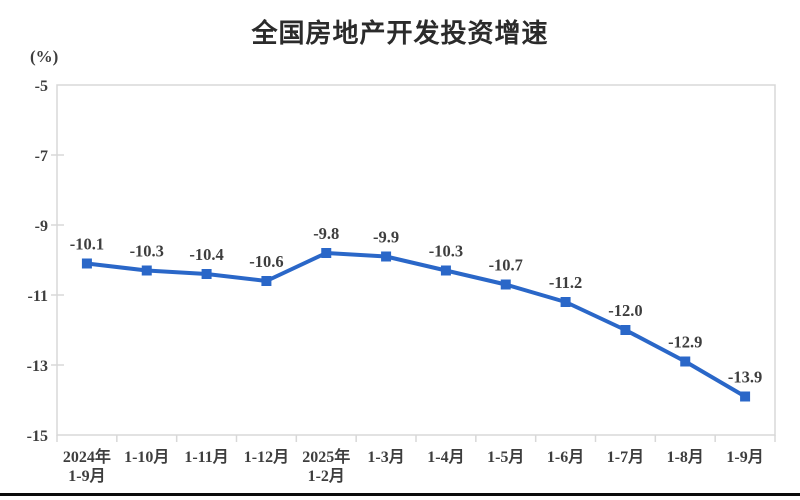  I want to click on y-axis-tick-label: -15, so click(37, 436).